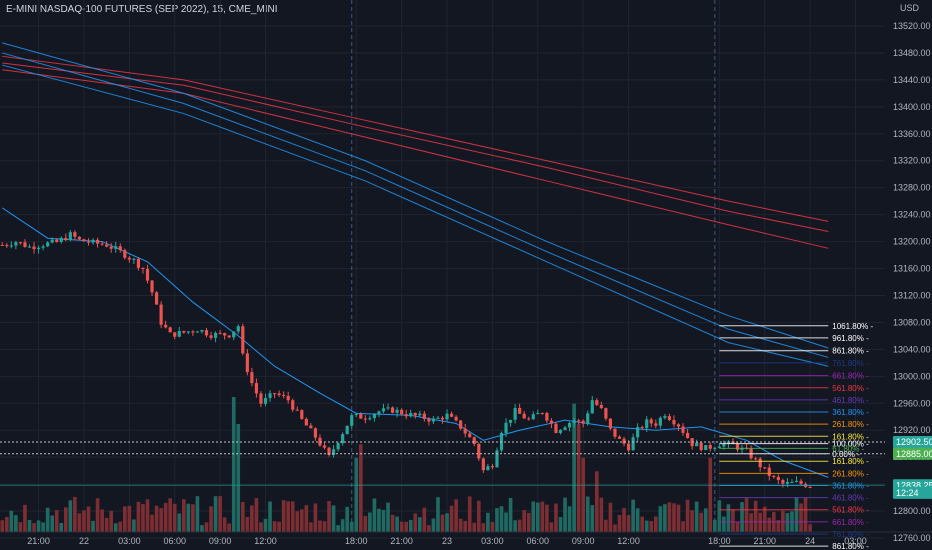 Image resolution: width=932 pixels, height=550 pixels. What do you see at coordinates (910, 8) in the screenshot?
I see `currency-label: USD` at bounding box center [910, 8].